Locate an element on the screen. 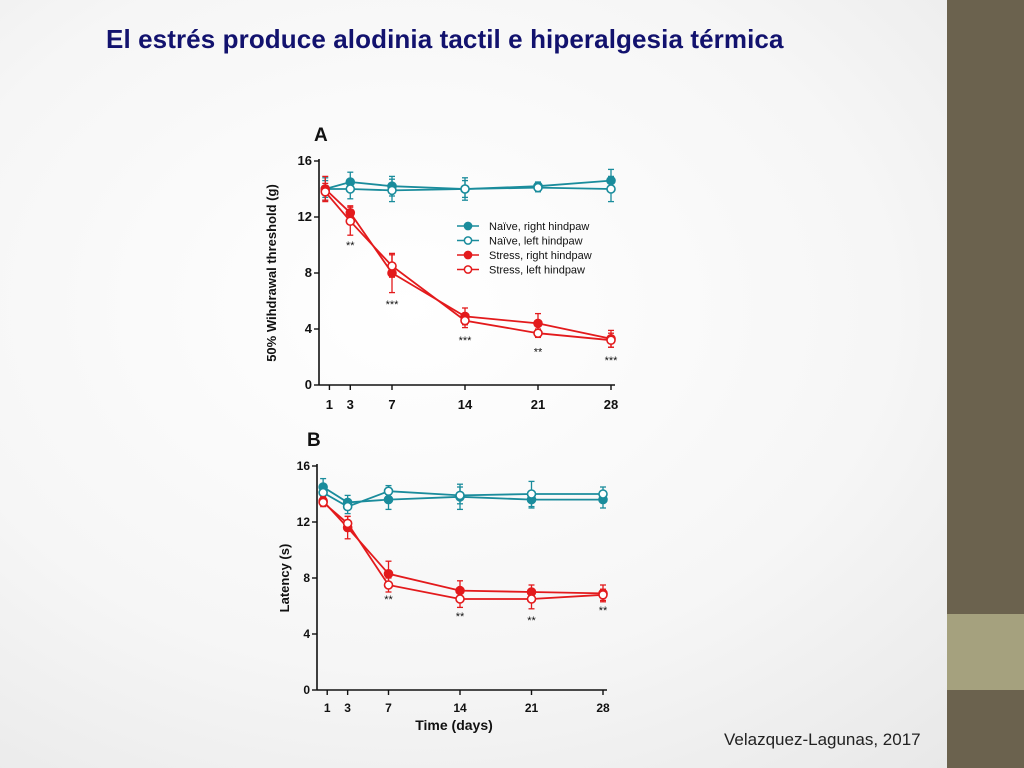 The width and height of the screenshot is (1024, 768). legend-label: Stress, right hindpaw is located at coordinates (540, 256).